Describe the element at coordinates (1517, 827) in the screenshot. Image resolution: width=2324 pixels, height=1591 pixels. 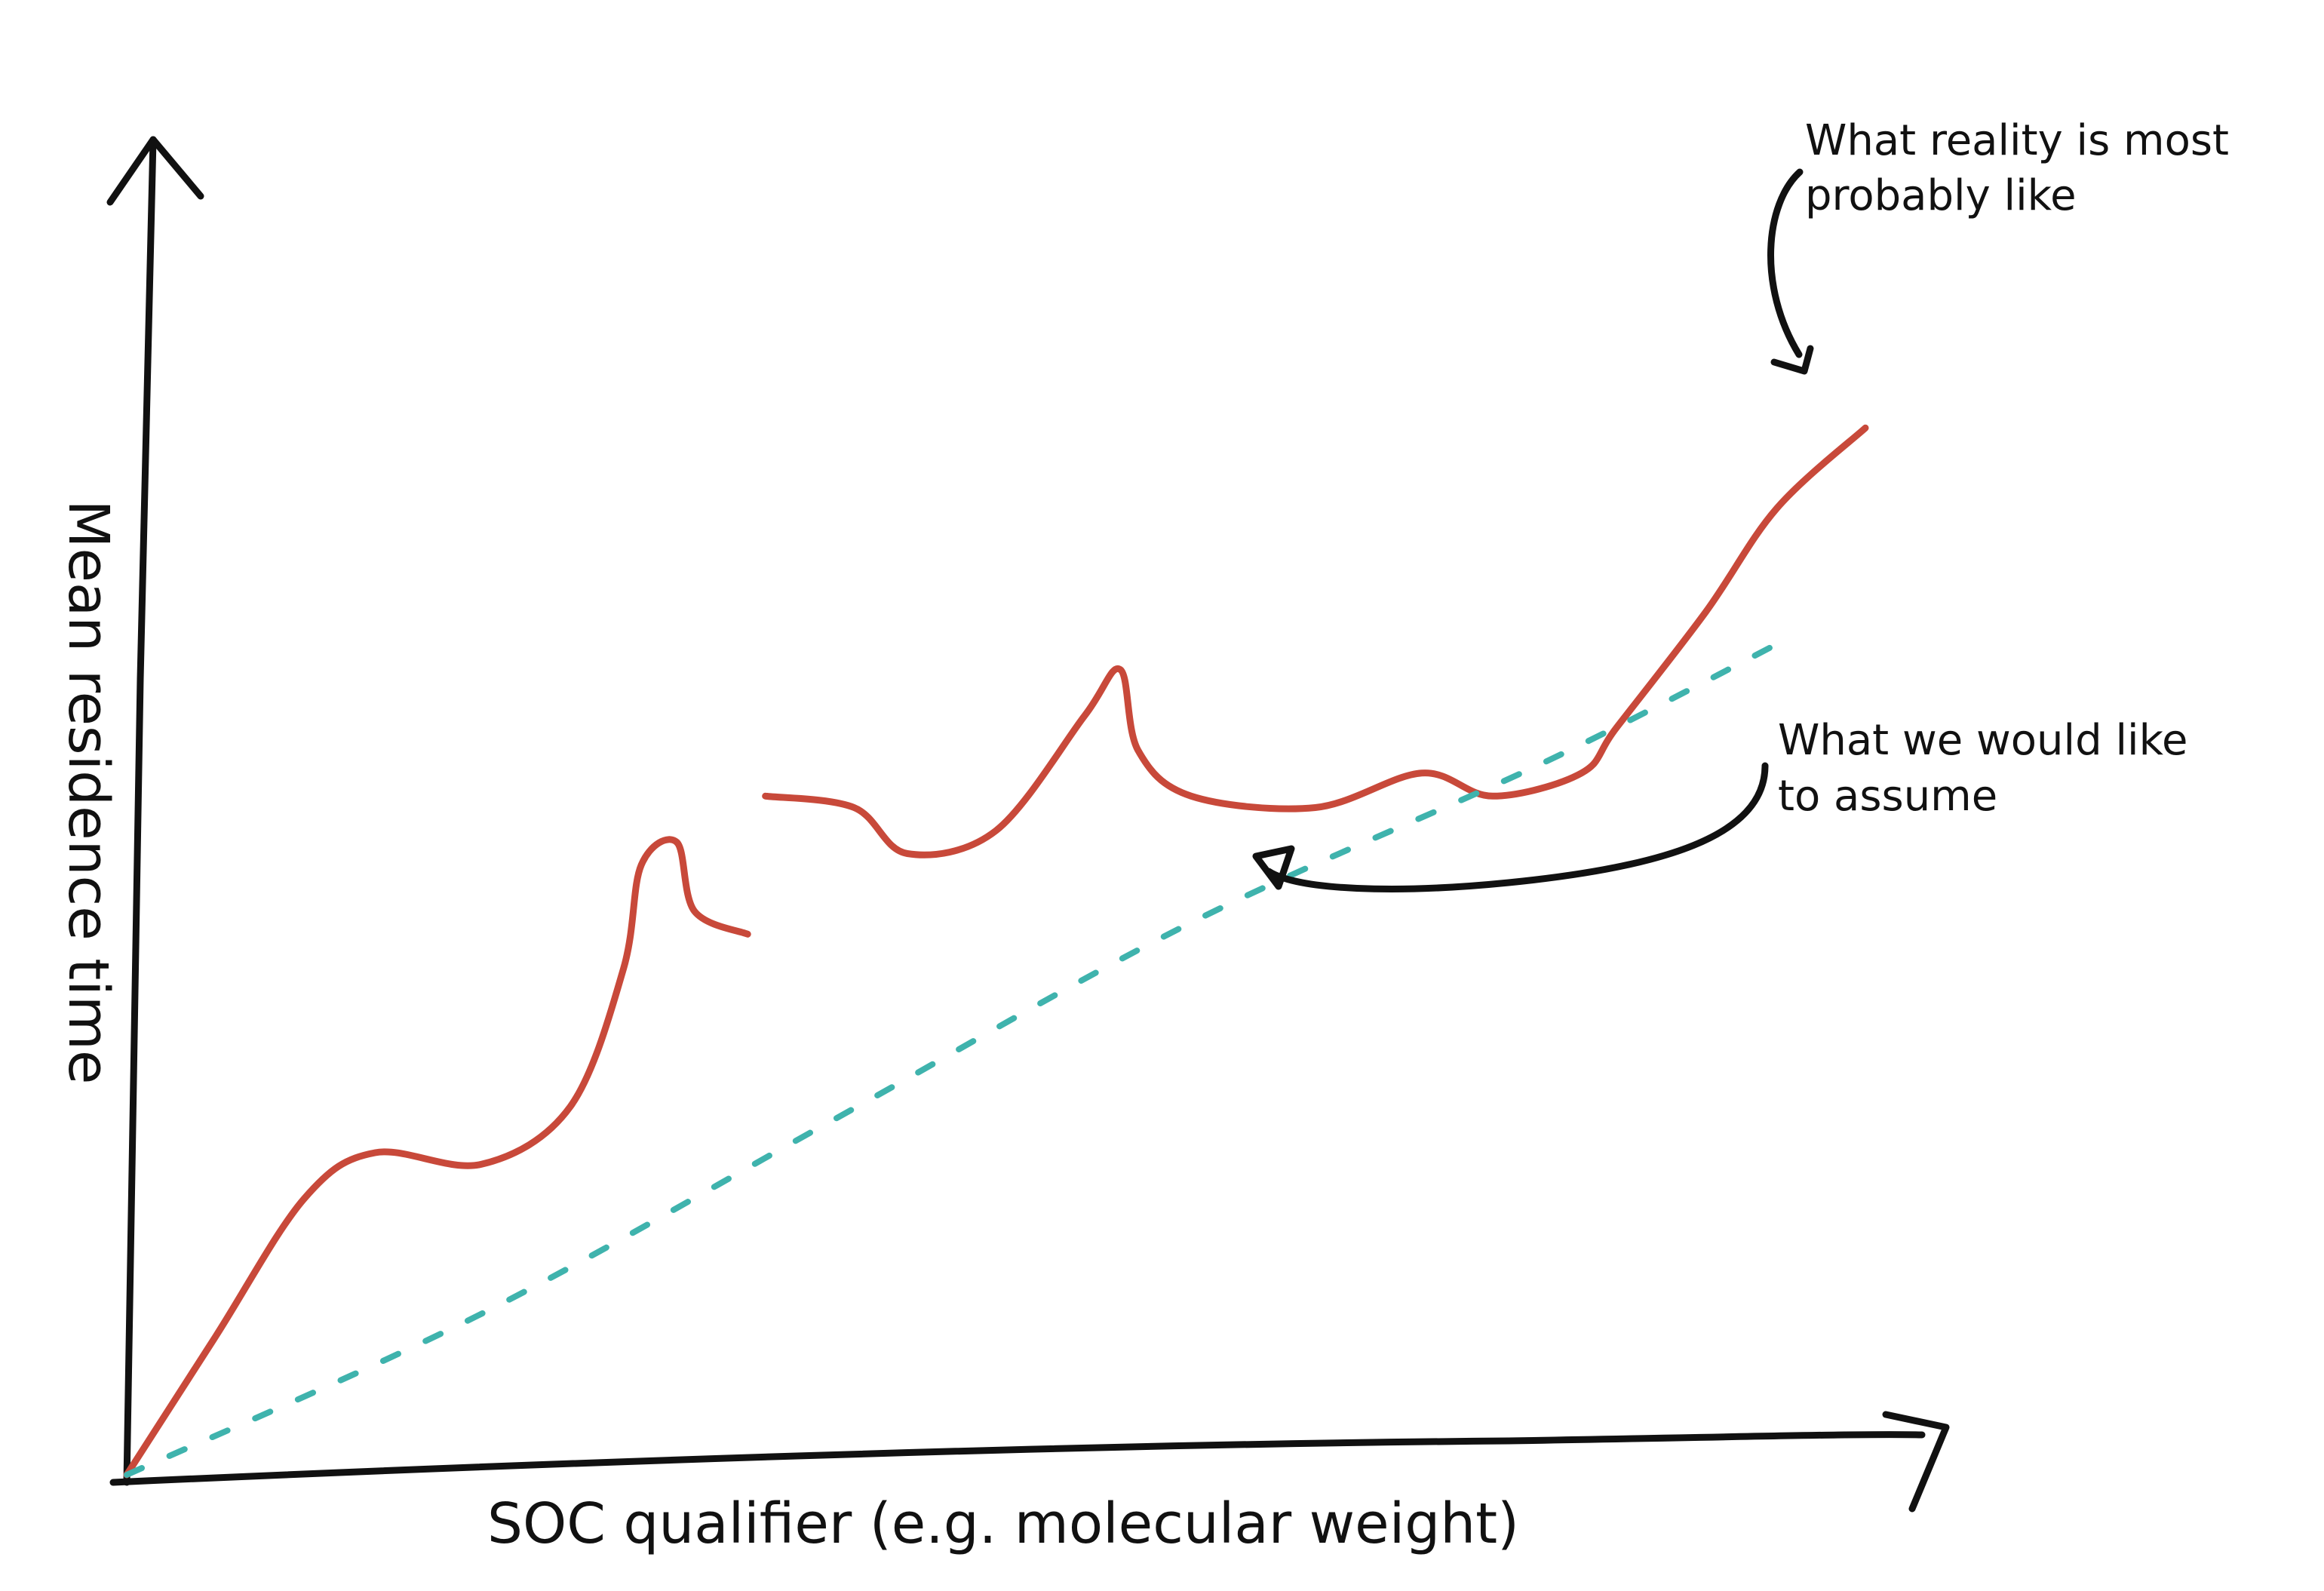
I see `annotation-assume-arrow` at that location.